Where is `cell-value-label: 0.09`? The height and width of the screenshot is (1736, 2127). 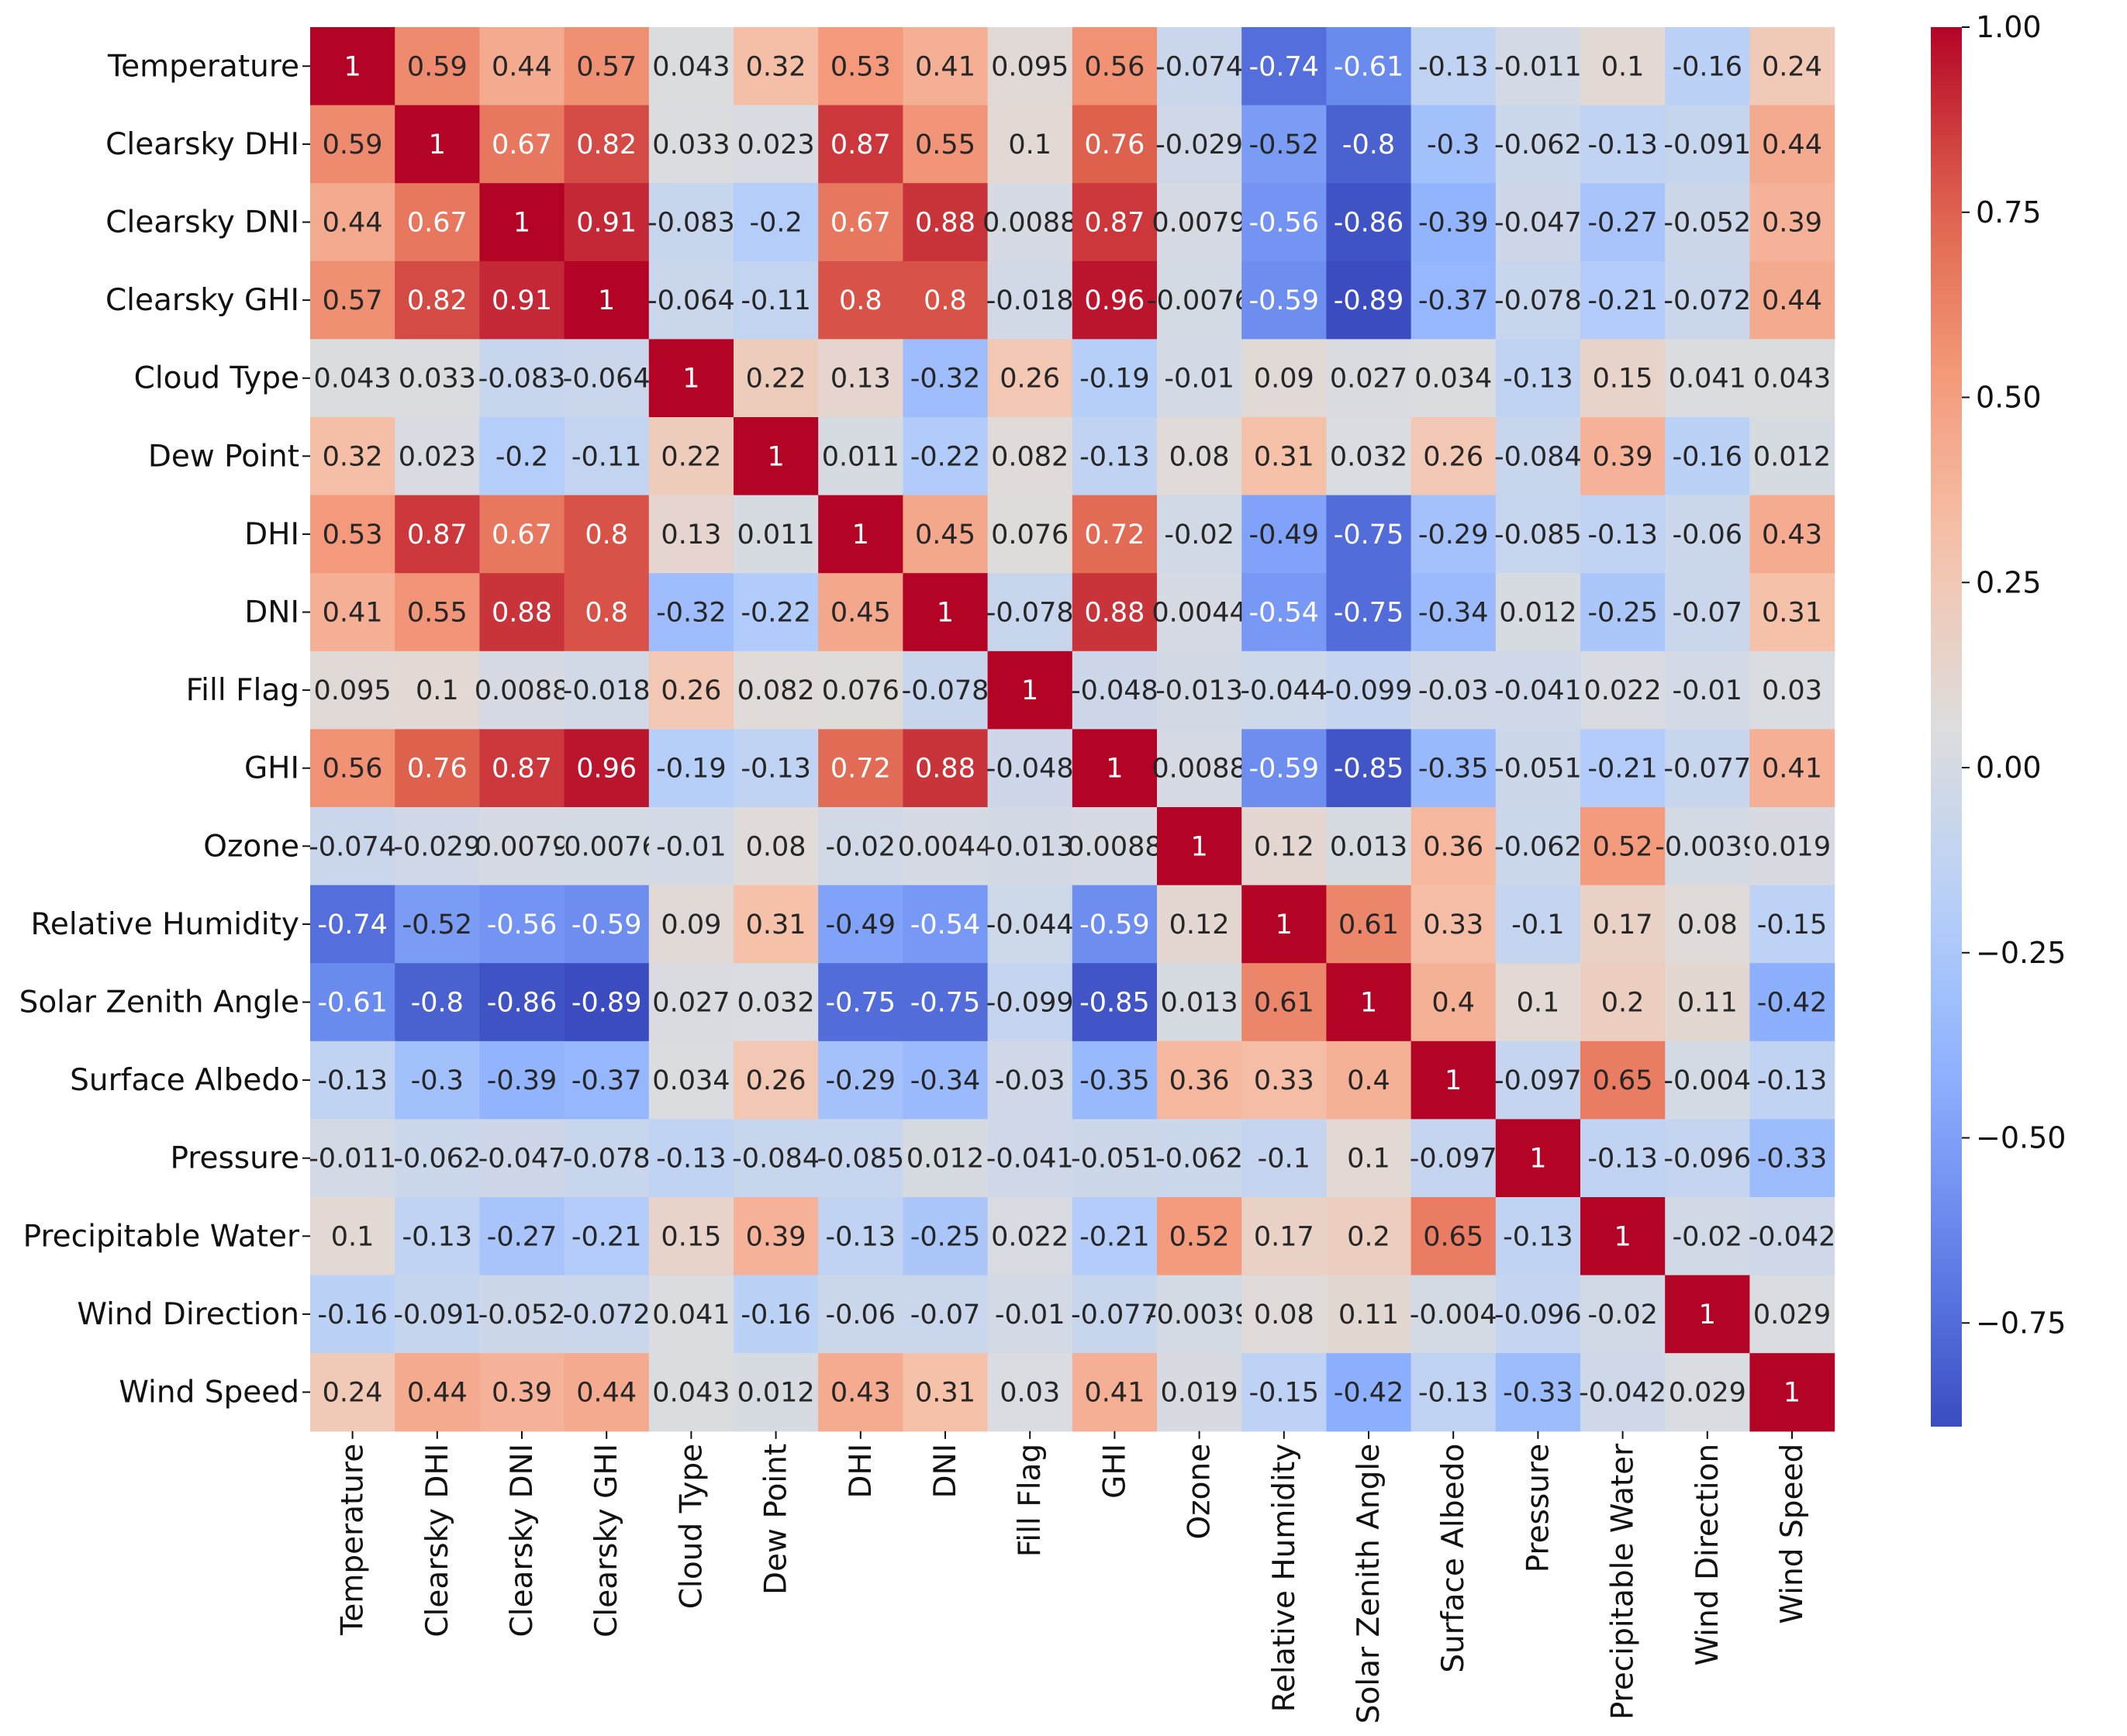
cell-value-label: 0.09 is located at coordinates (1284, 379).